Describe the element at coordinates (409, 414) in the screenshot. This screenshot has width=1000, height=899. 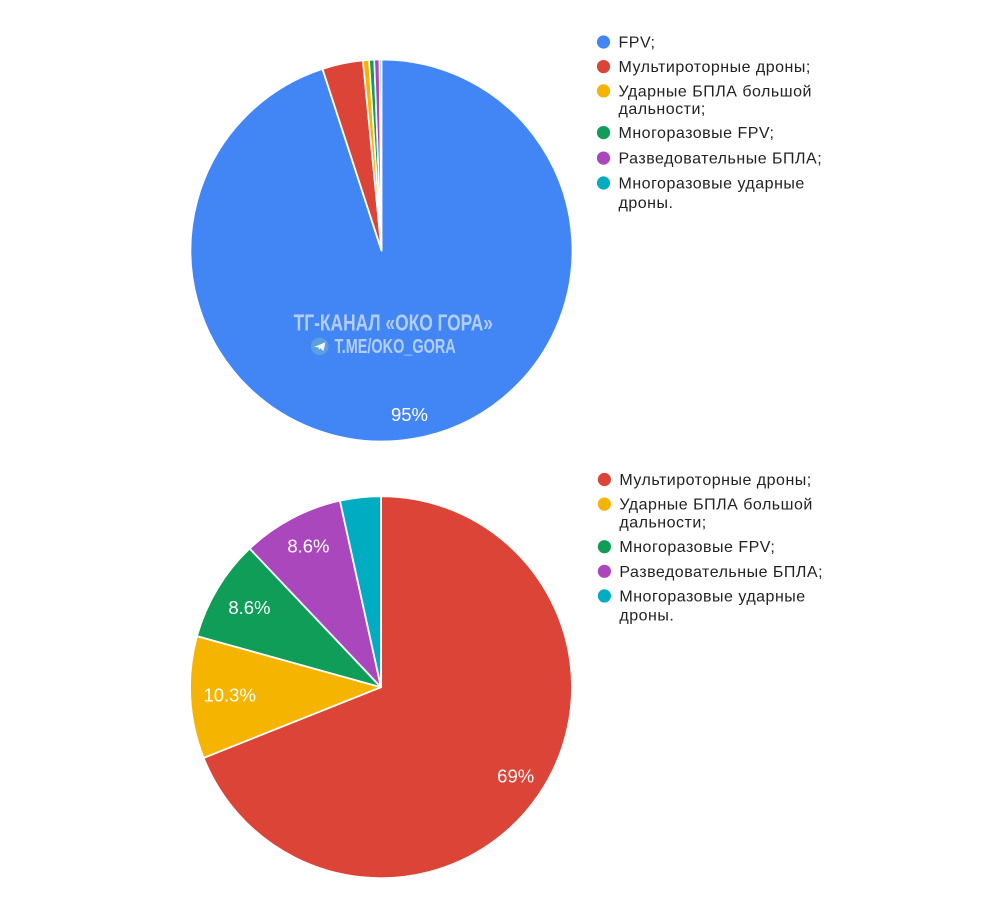
I see `svg-text: 95%` at that location.